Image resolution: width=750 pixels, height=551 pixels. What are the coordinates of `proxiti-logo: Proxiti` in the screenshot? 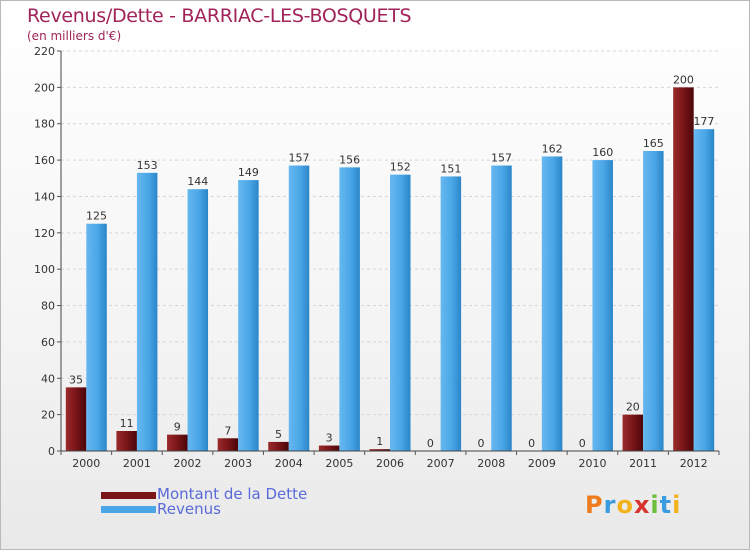 It's located at (633, 505).